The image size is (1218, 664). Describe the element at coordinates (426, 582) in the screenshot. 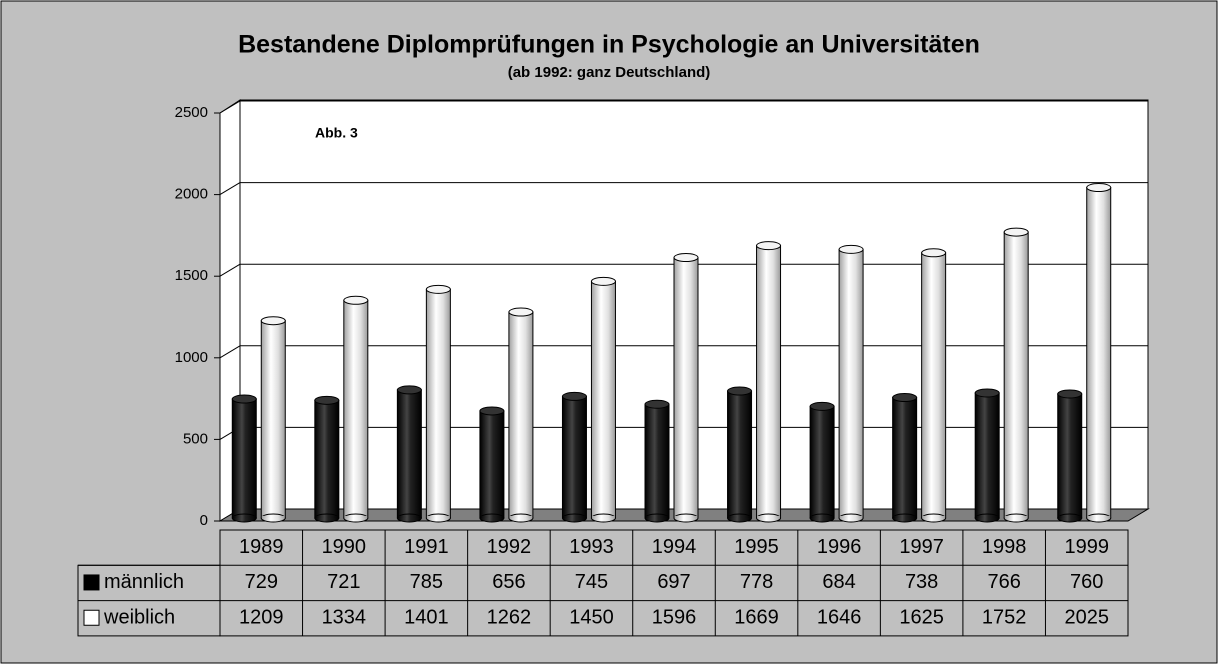

I see `table-value: 785` at that location.